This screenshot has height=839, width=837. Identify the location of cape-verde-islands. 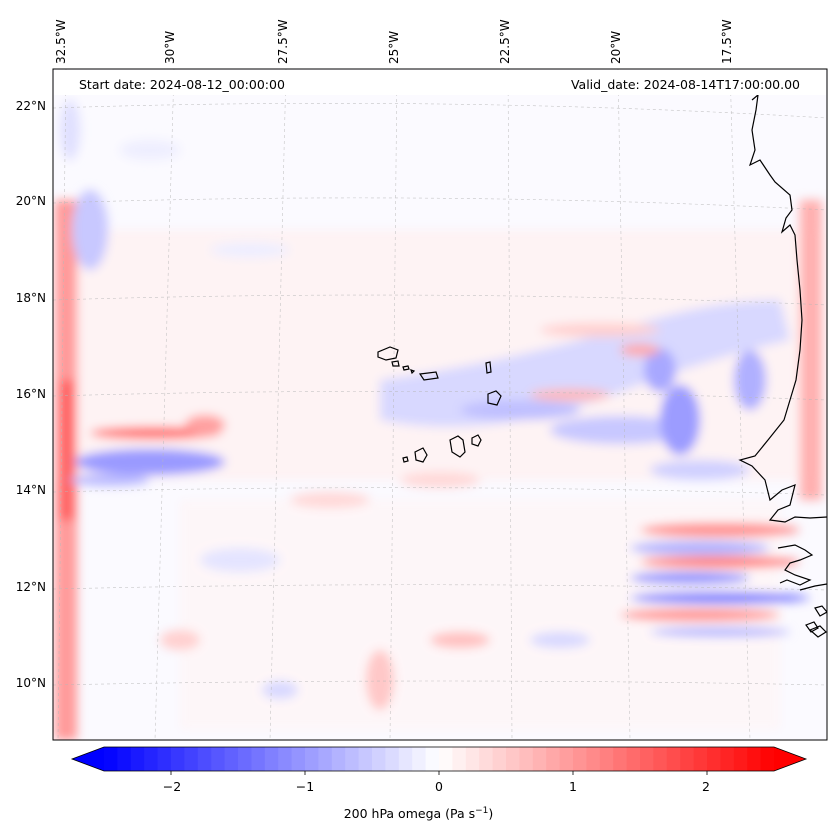
(439, 404).